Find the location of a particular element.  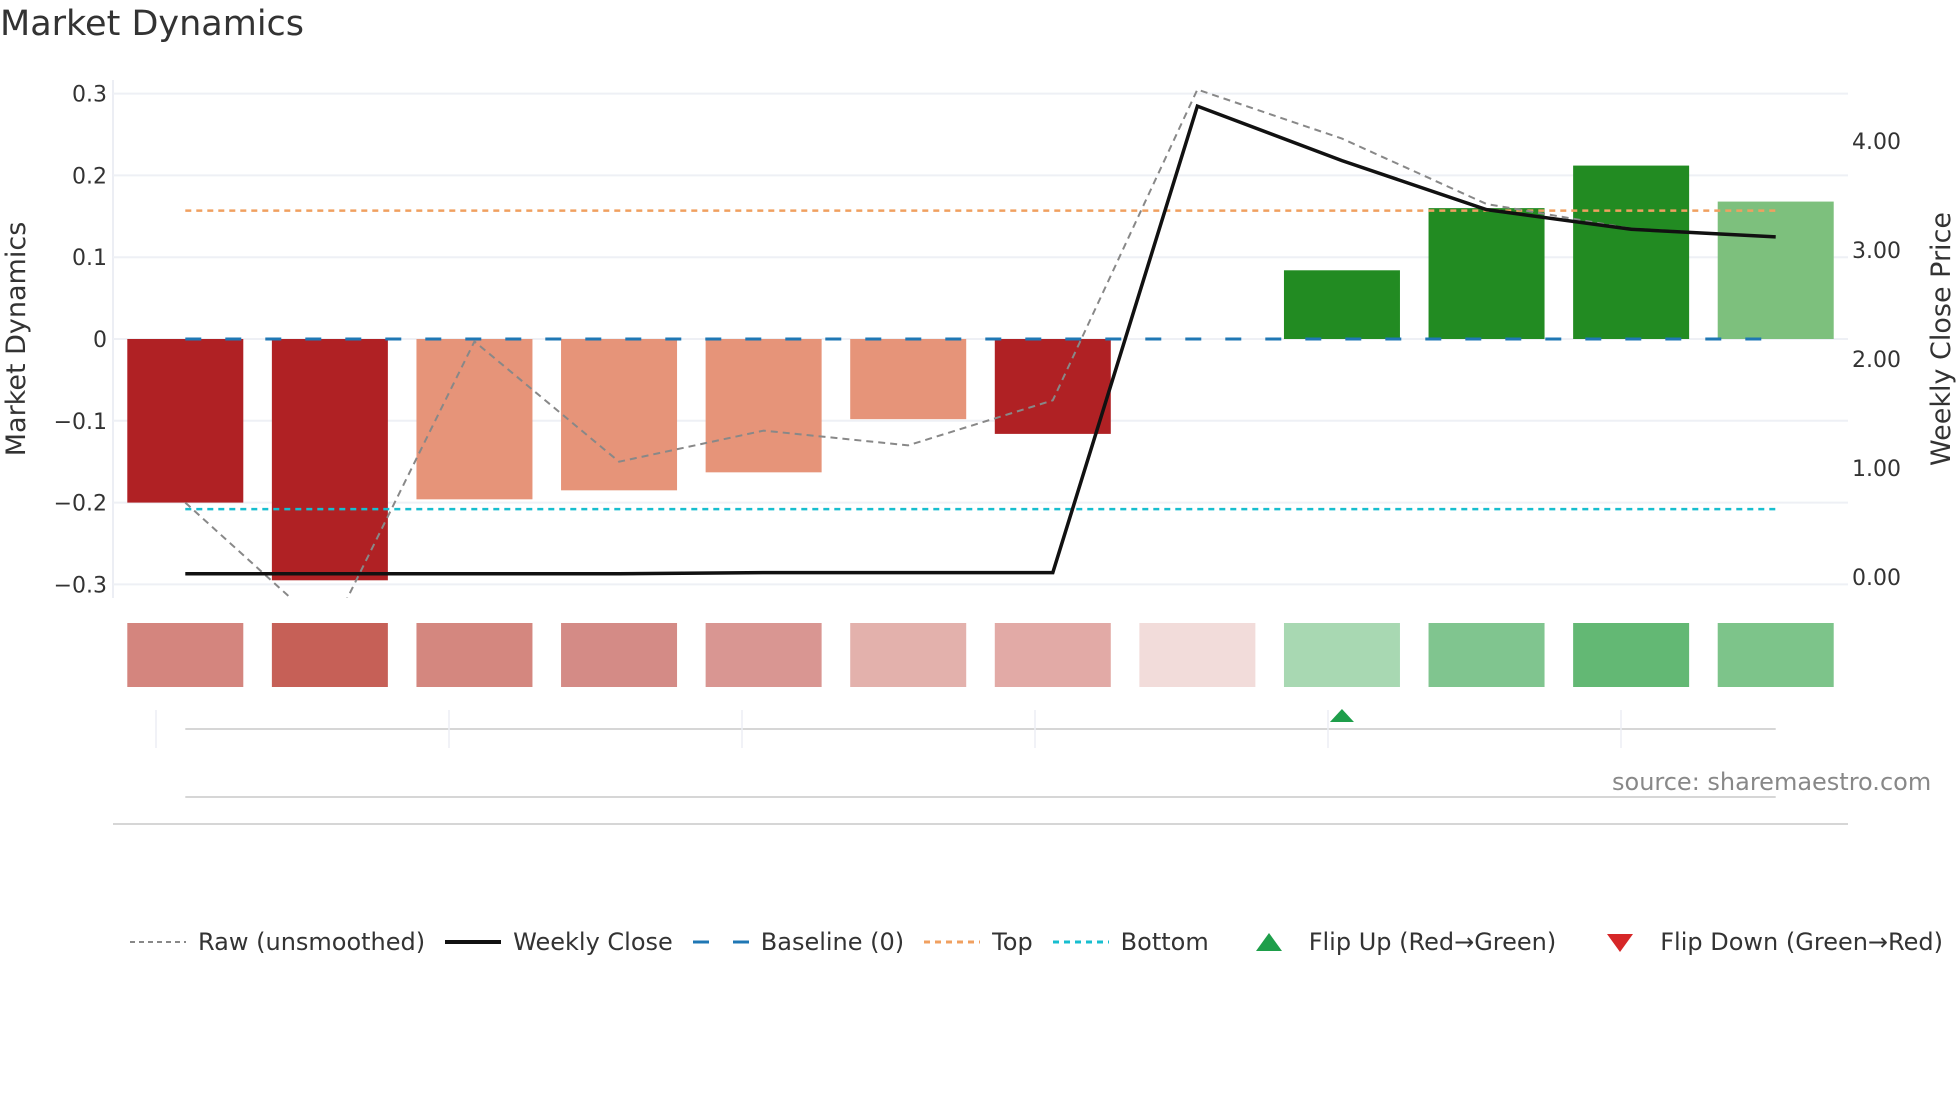

y-axis-title: Market Dynamics is located at coordinates (16, 339).